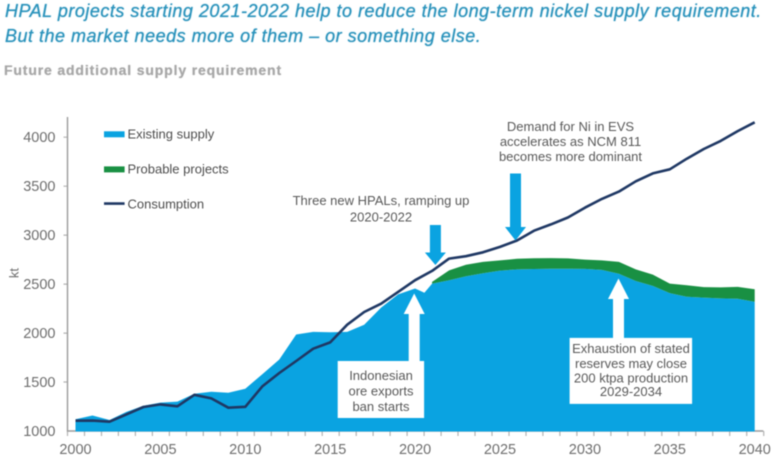 Image resolution: width=777 pixels, height=459 pixels. What do you see at coordinates (755, 450) in the screenshot?
I see `svg-text: 2040` at bounding box center [755, 450].